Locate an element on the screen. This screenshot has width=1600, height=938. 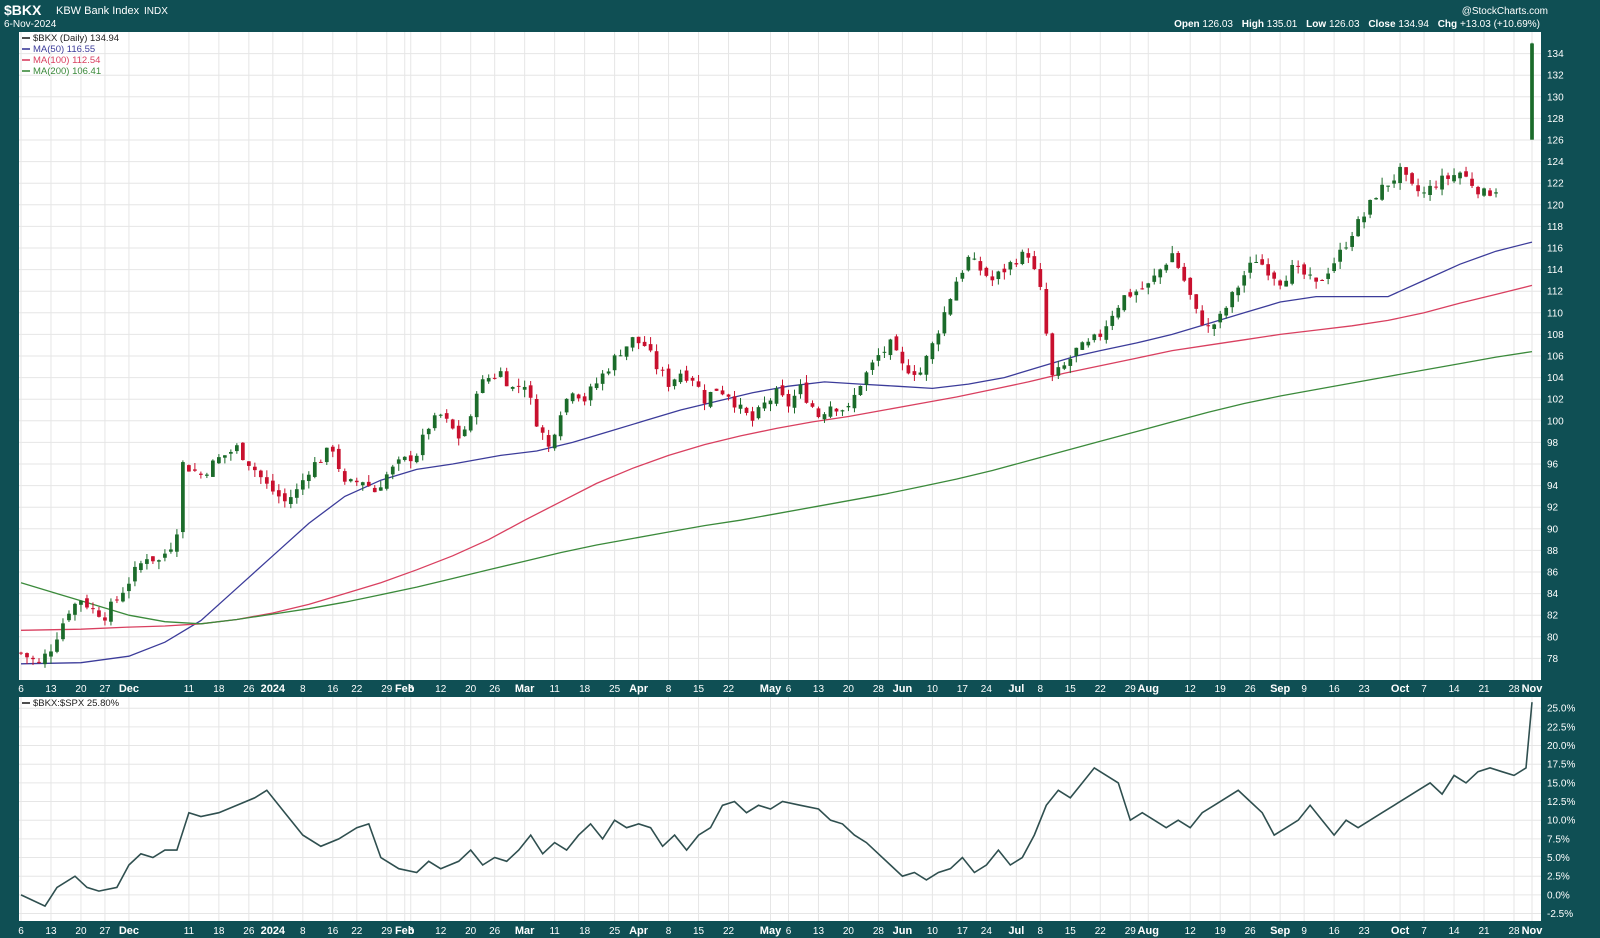
price-tick-label: 100 is located at coordinates (1555, 421).